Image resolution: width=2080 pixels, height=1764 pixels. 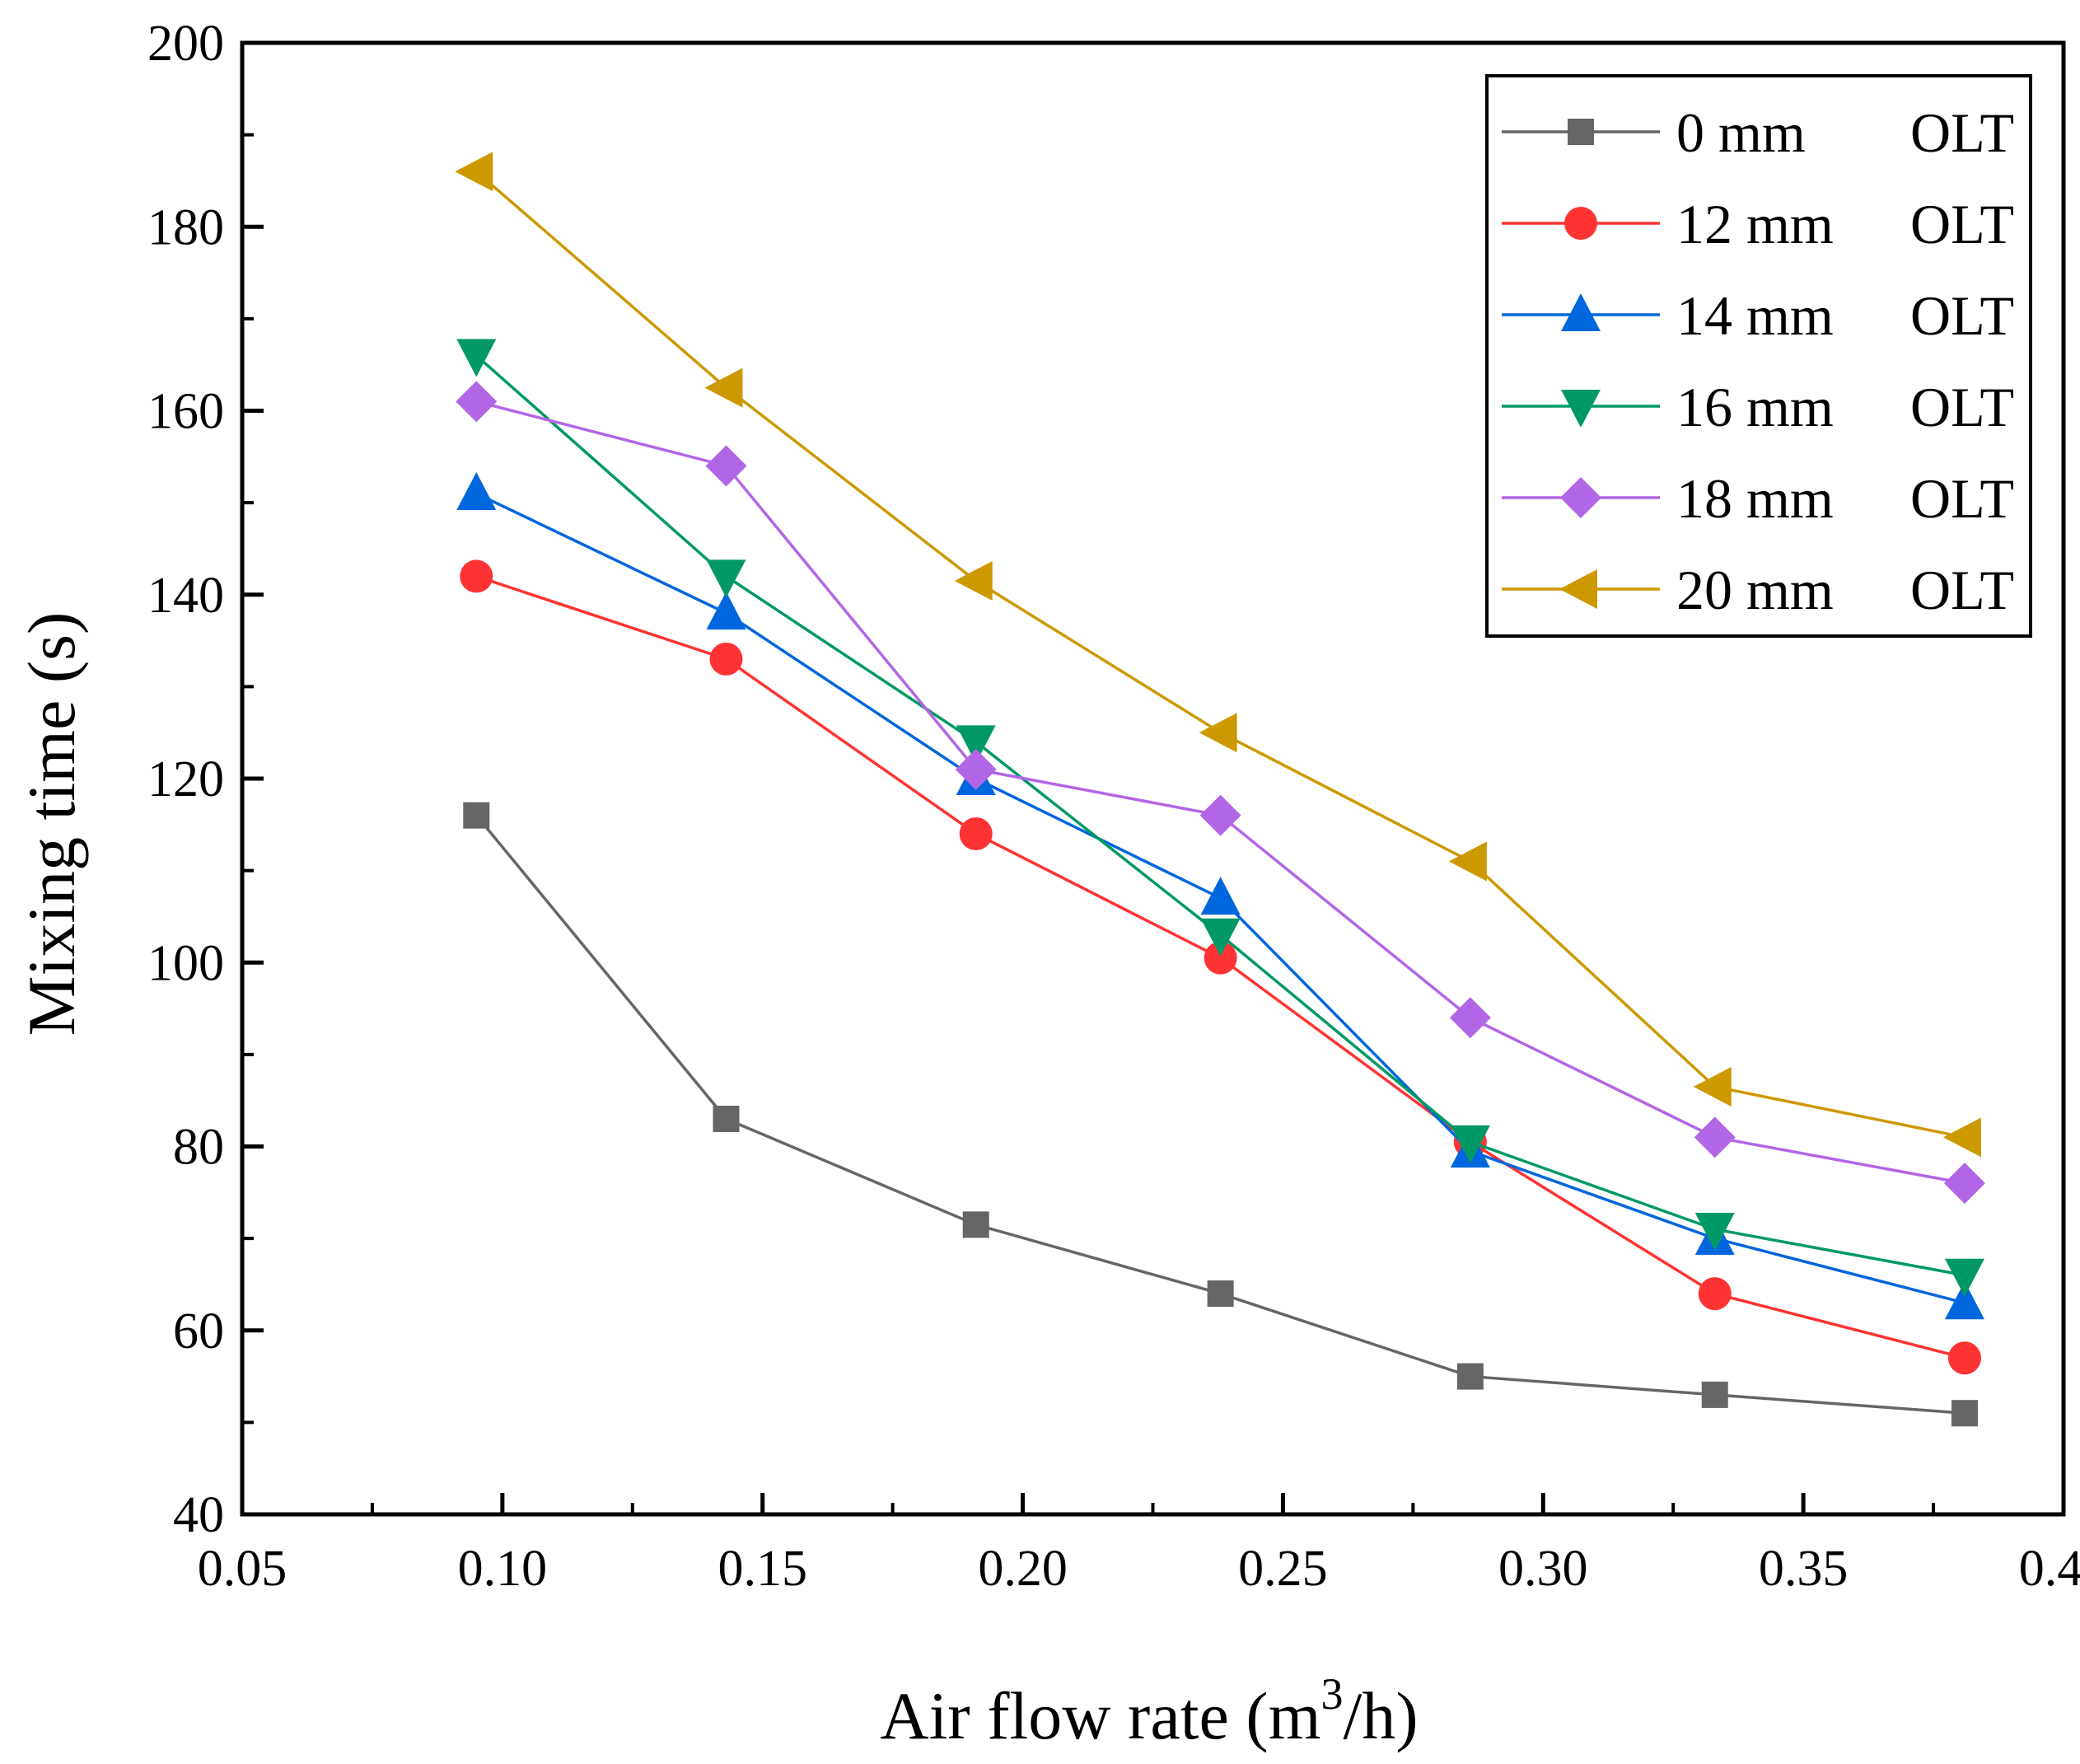 I want to click on legend-label: 16 mm, so click(x=1755, y=407).